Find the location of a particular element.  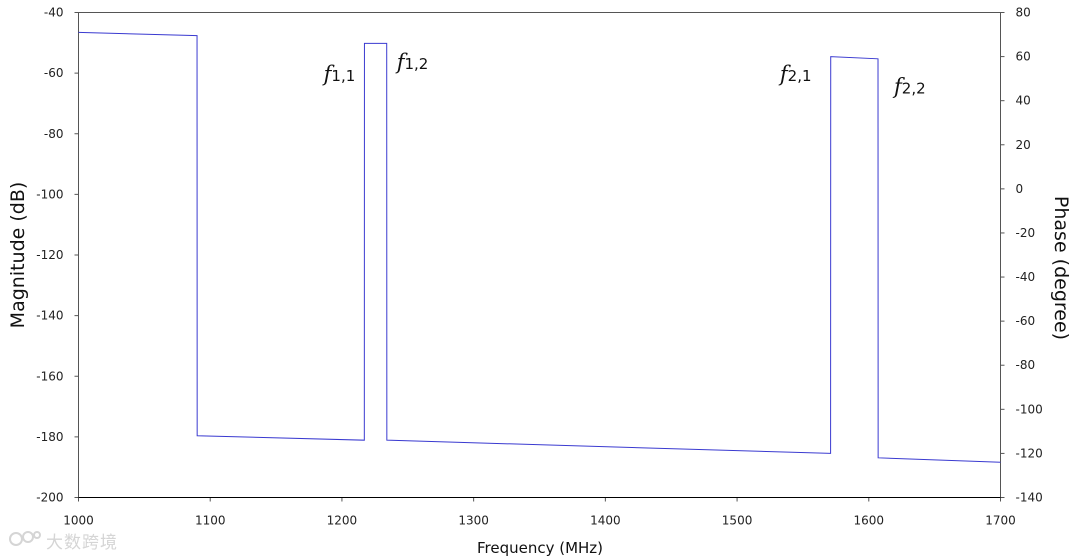

y-right-tick-label: 60 is located at coordinates (1023, 57).